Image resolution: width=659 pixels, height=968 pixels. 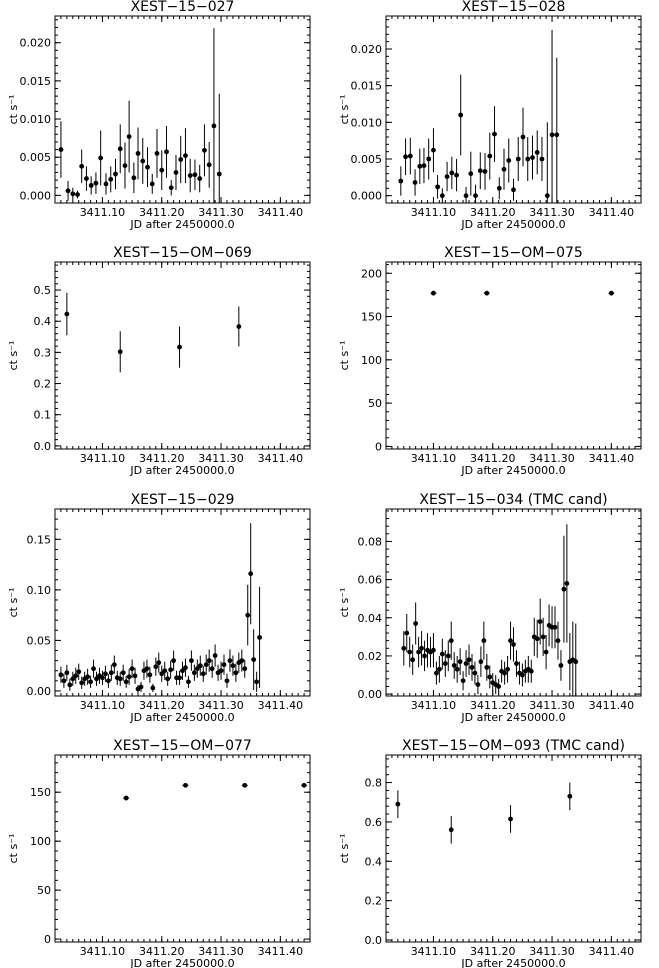 I want to click on panel-title: XEST−15−027, so click(x=183, y=7).